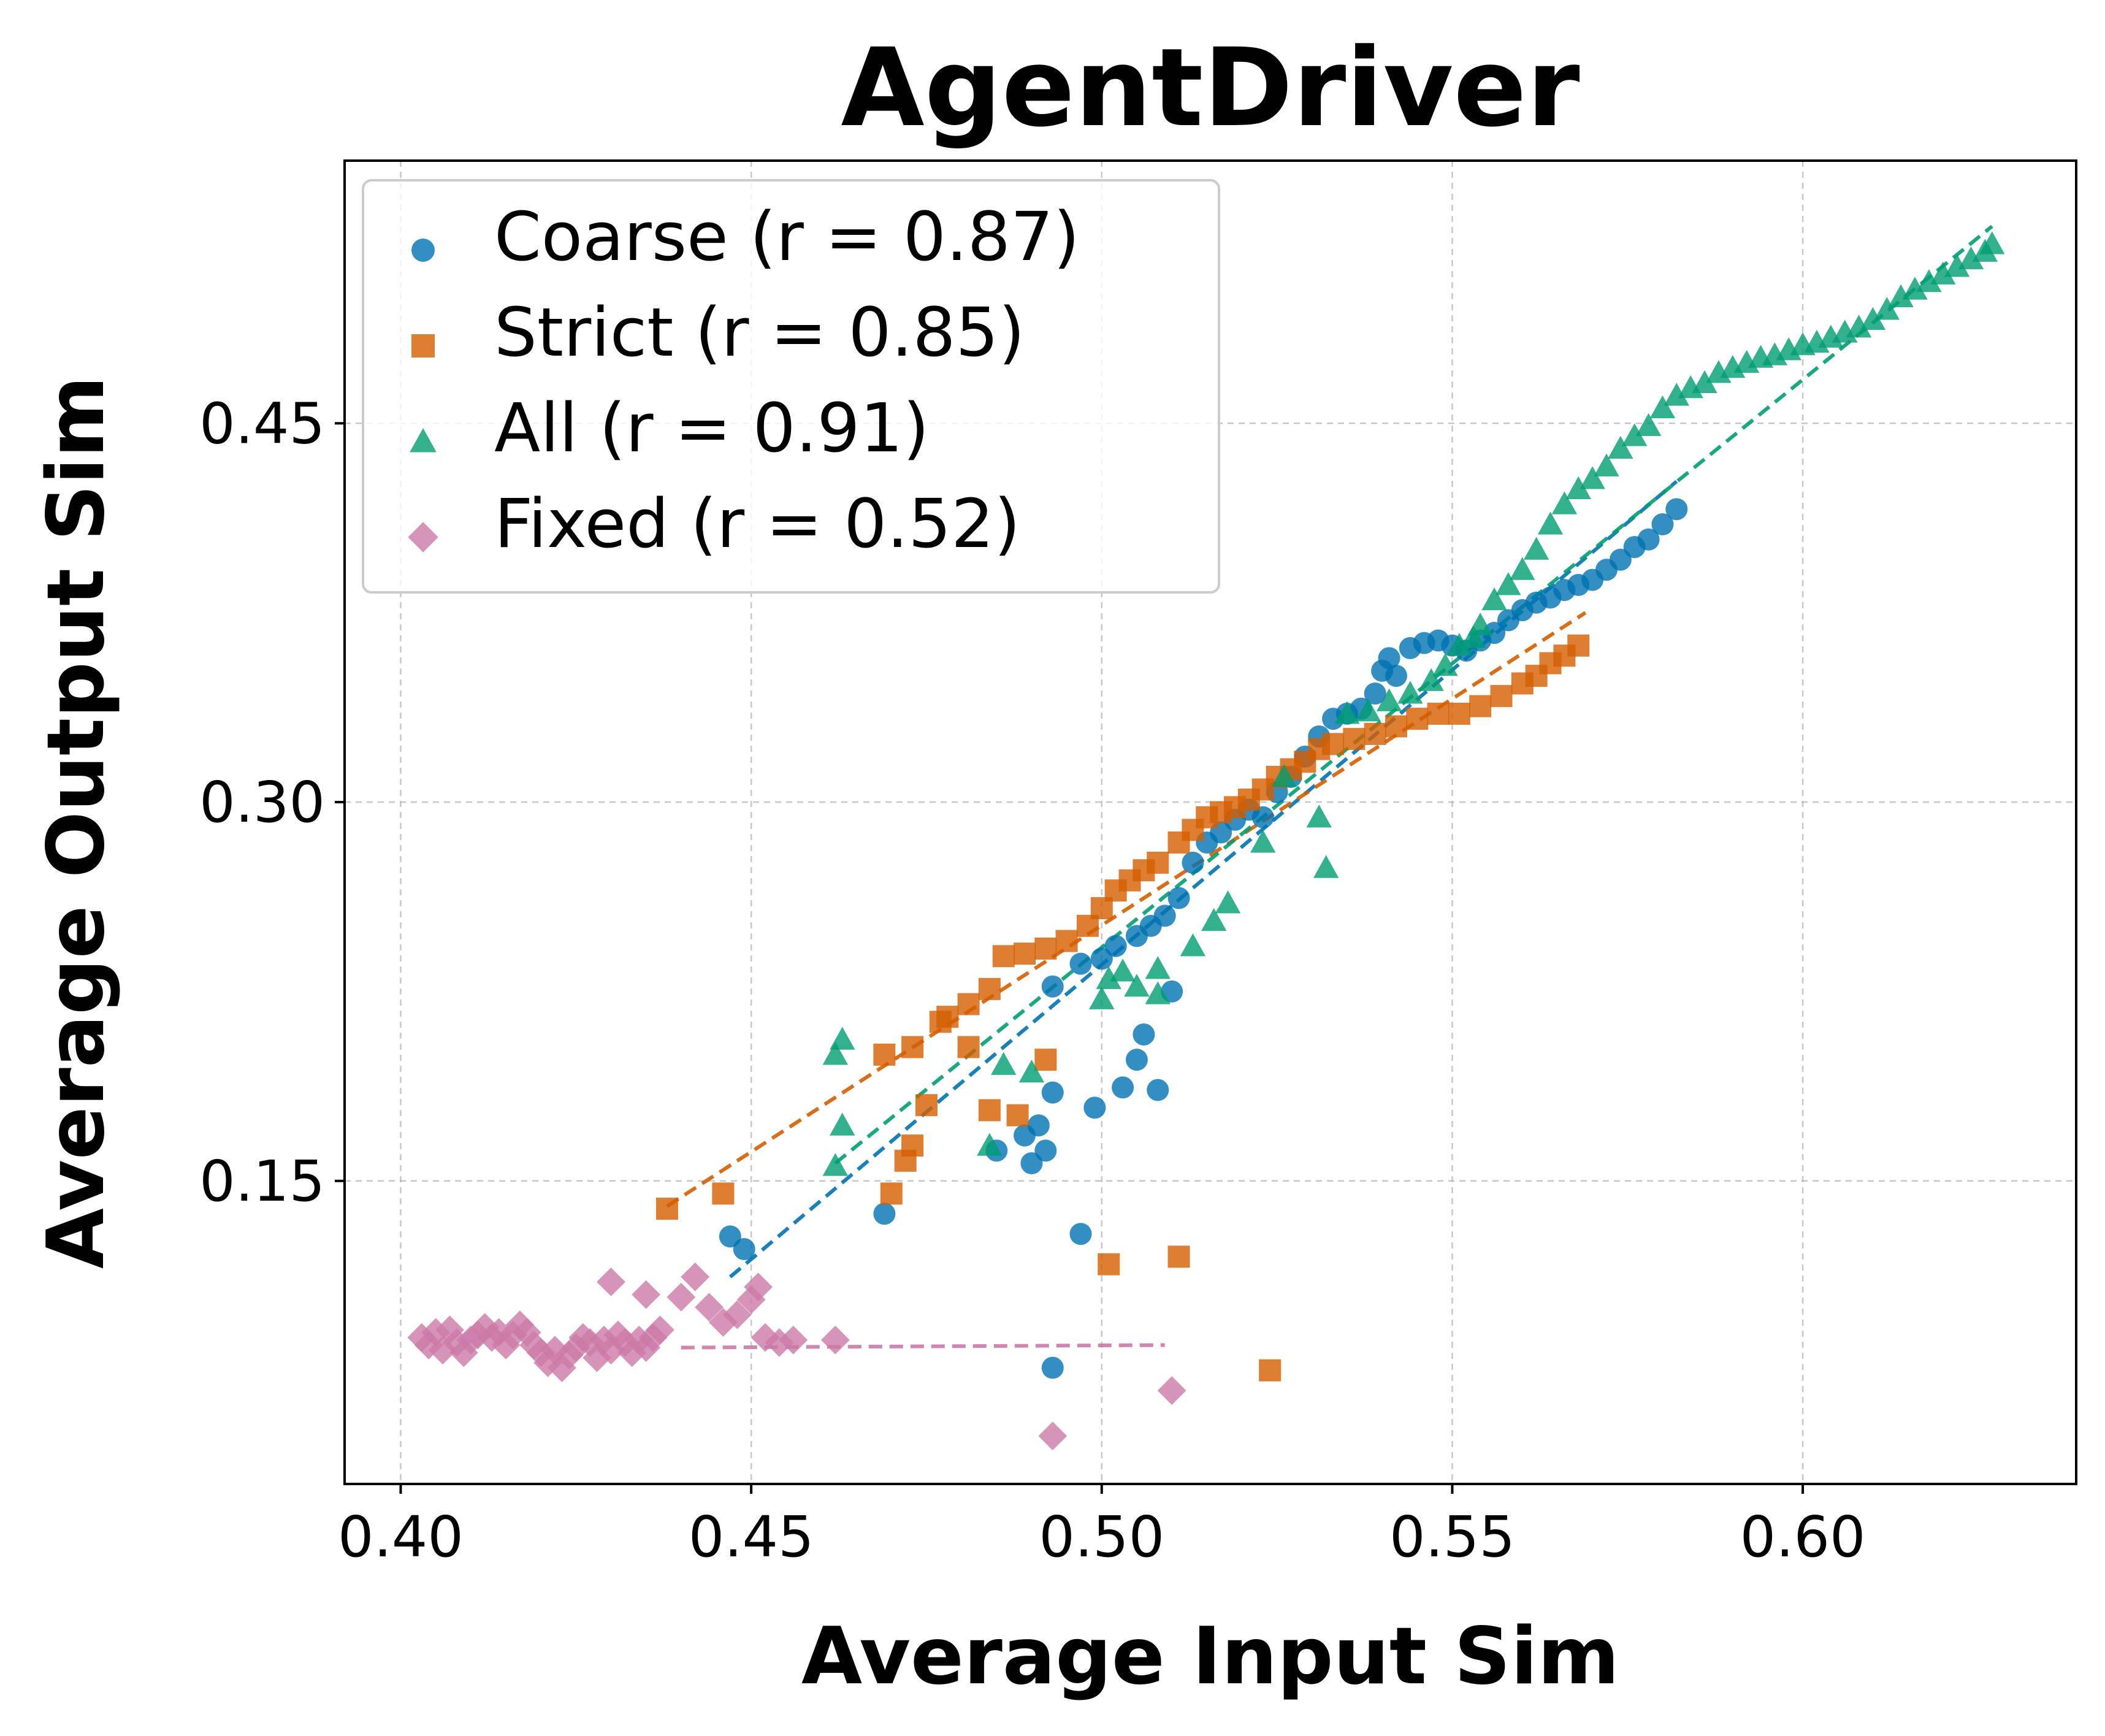  What do you see at coordinates (262, 802) in the screenshot?
I see `y-tick-label: 0.30` at bounding box center [262, 802].